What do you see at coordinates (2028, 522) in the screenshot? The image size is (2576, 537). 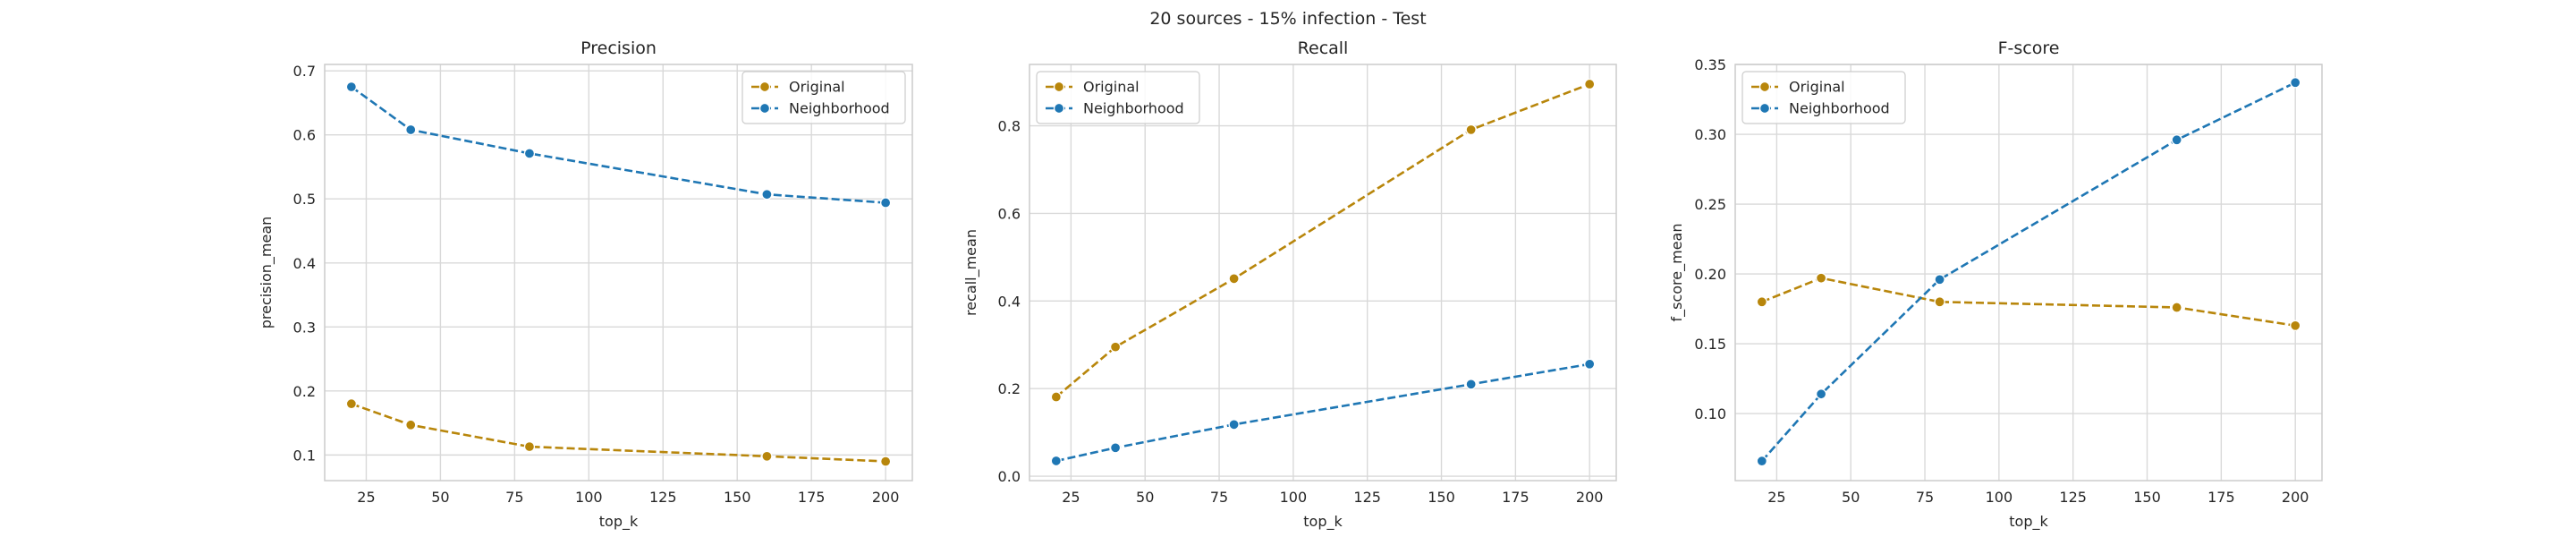 I see `x-axis-label: top_k` at bounding box center [2028, 522].